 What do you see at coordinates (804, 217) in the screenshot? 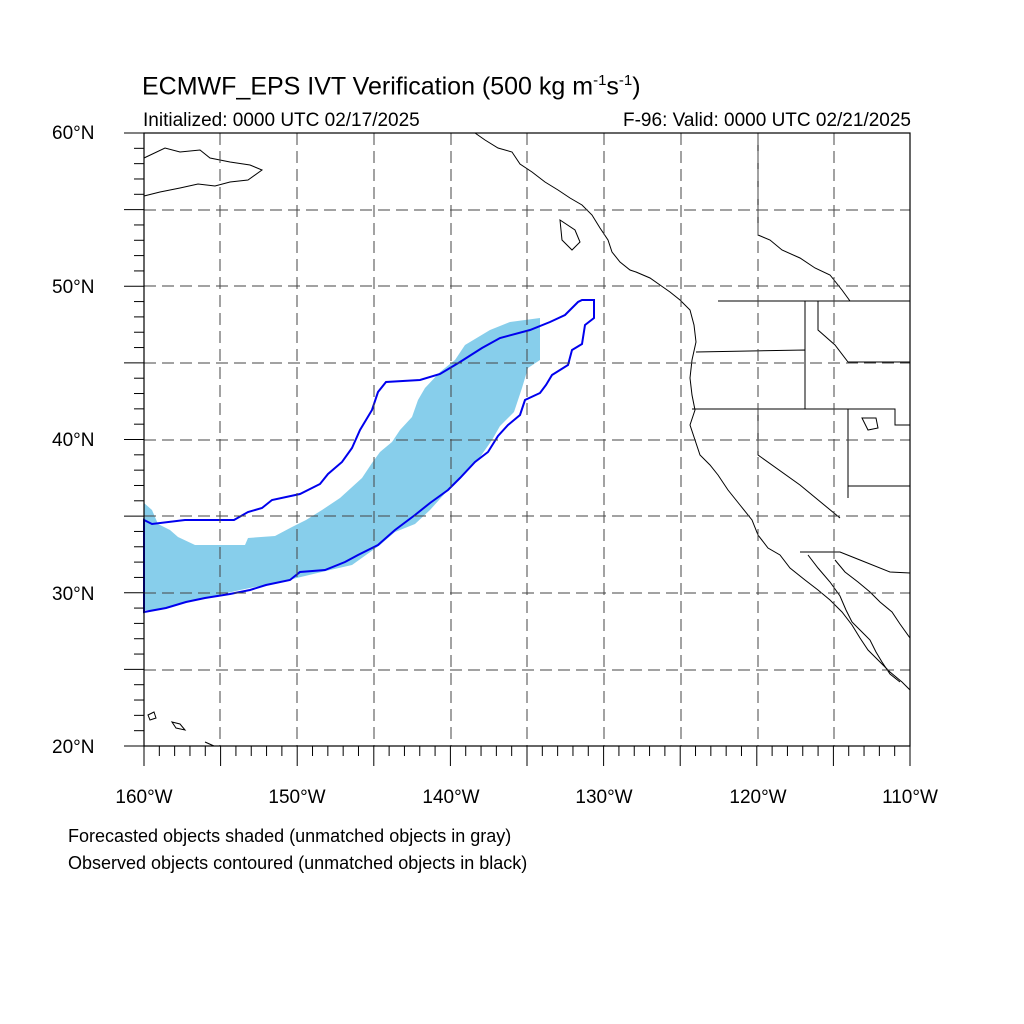
I see `canada-east-border` at bounding box center [804, 217].